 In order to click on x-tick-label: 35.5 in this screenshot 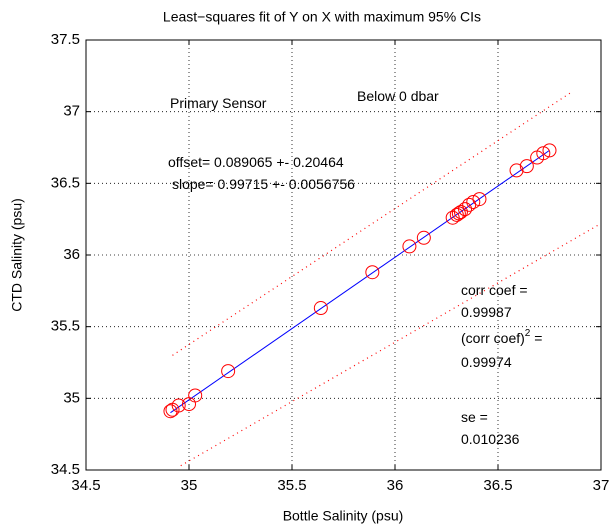, I will do `click(291, 485)`.